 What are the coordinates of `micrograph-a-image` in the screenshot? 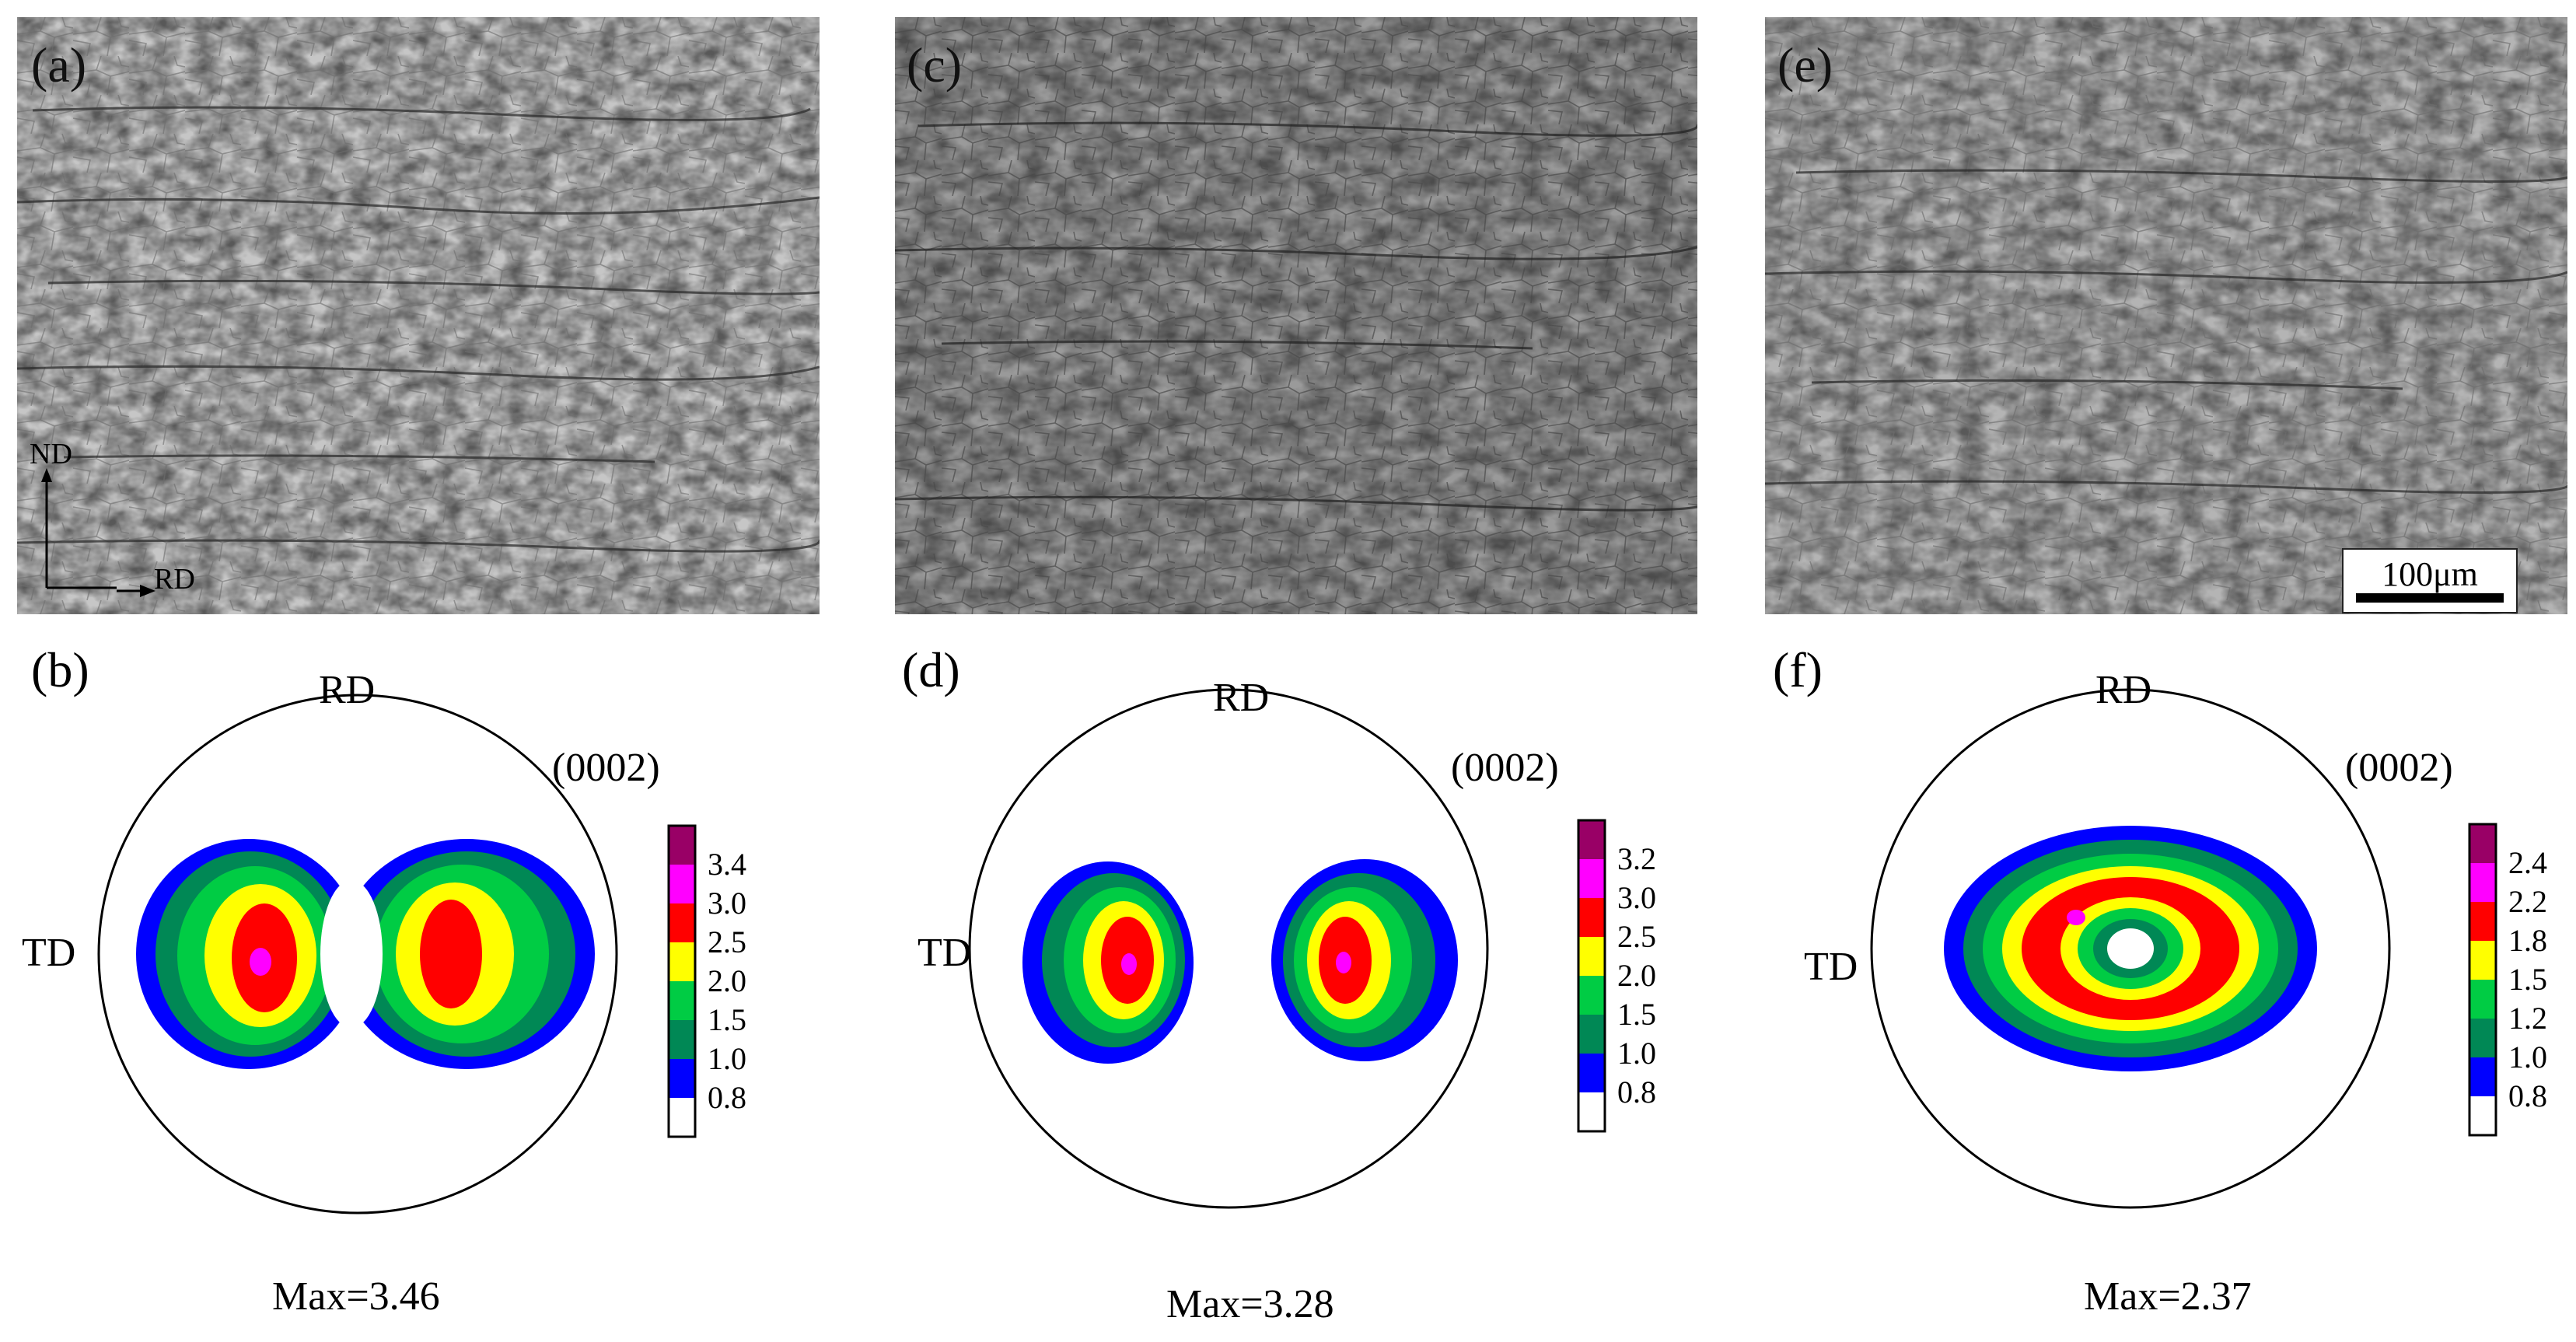 It's located at (418, 316).